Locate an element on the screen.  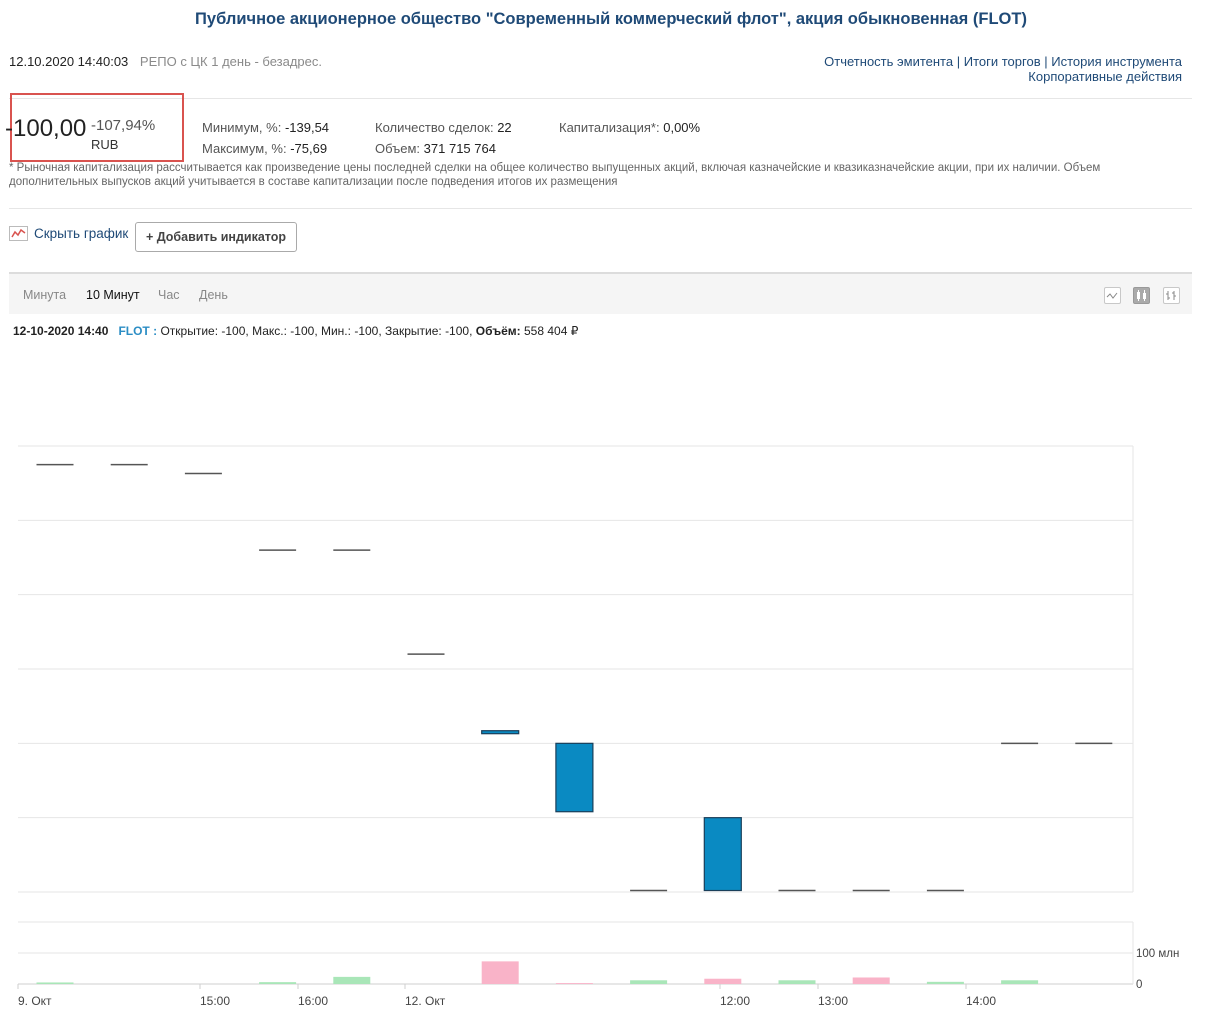
link-trading-results: Итоги торгов is located at coordinates (1002, 61).